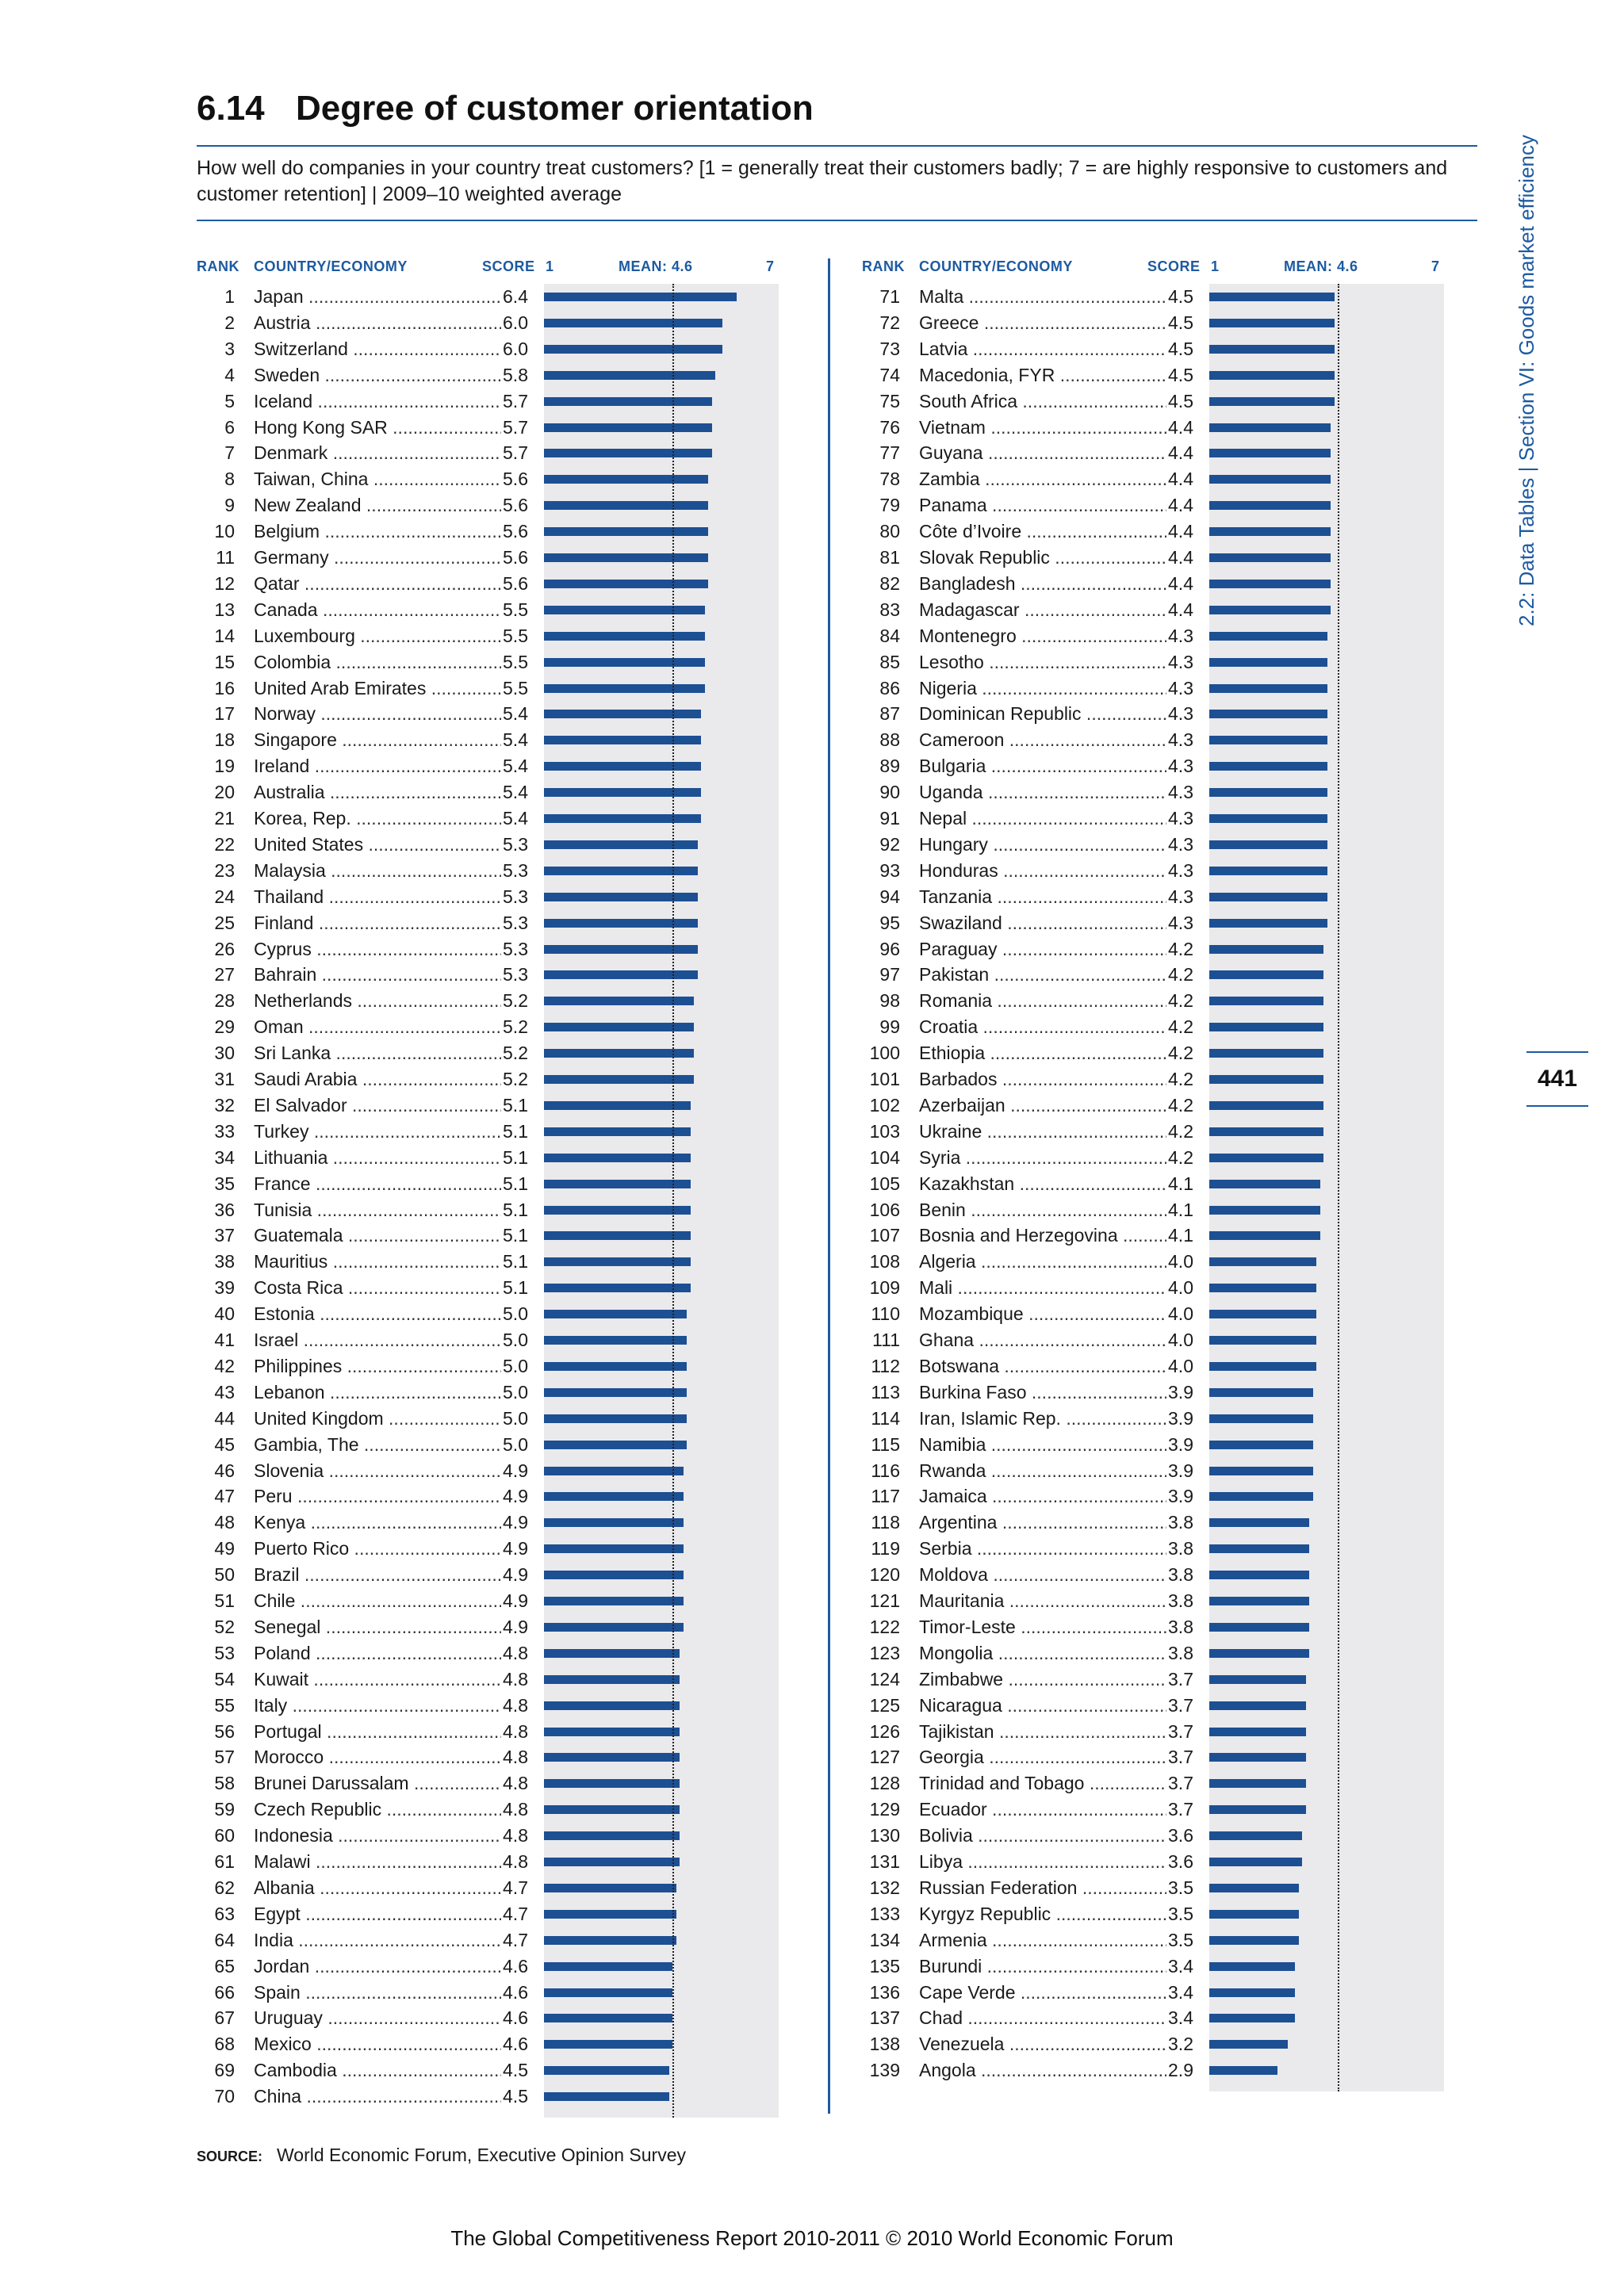 Image resolution: width=1624 pixels, height=2296 pixels. Describe the element at coordinates (1056, 1862) in the screenshot. I see `country-name: Libya` at that location.